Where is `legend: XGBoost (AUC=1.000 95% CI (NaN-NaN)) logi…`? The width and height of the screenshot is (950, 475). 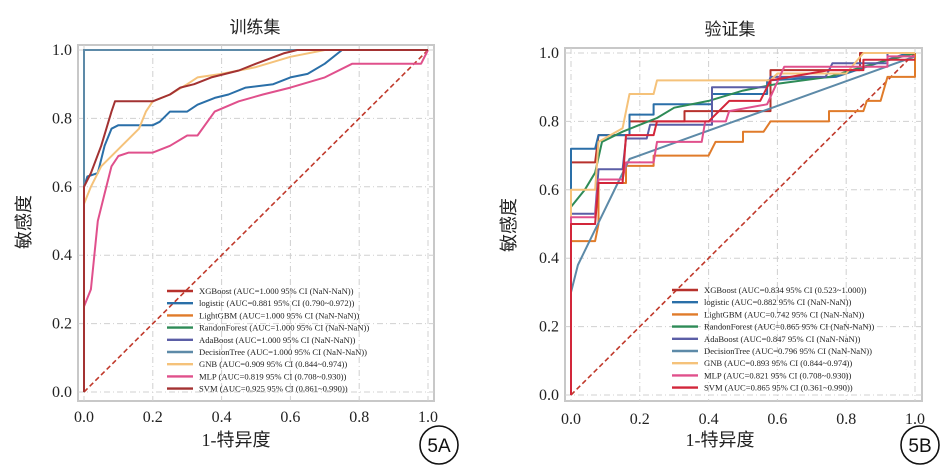
legend: XGBoost (AUC=1.000 95% CI (NaN-NaN)) logi… is located at coordinates (268, 340).